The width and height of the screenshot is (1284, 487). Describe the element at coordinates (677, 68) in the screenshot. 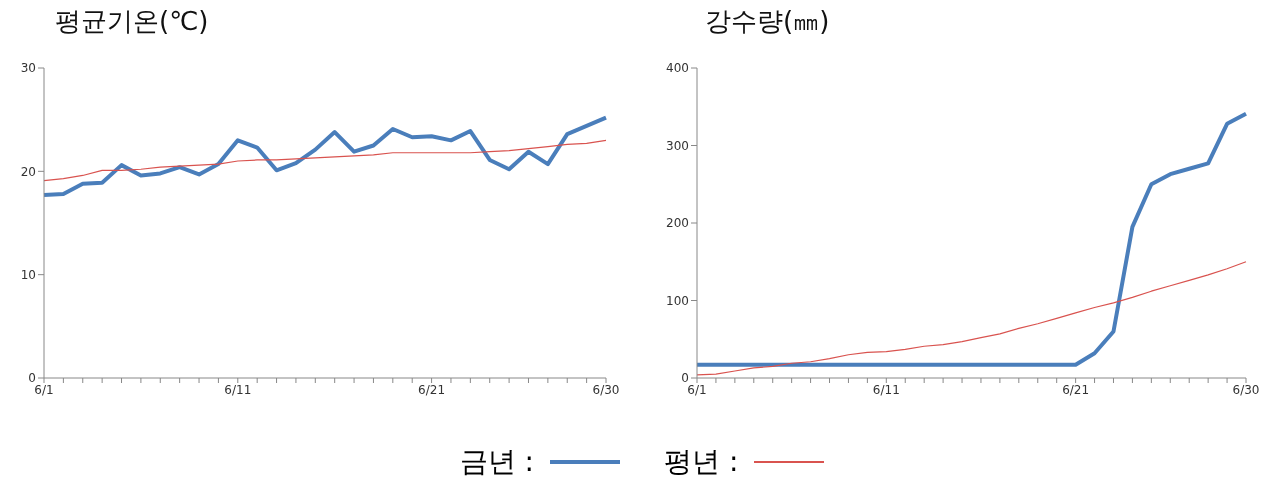

I see `y-tick-label: 400` at that location.